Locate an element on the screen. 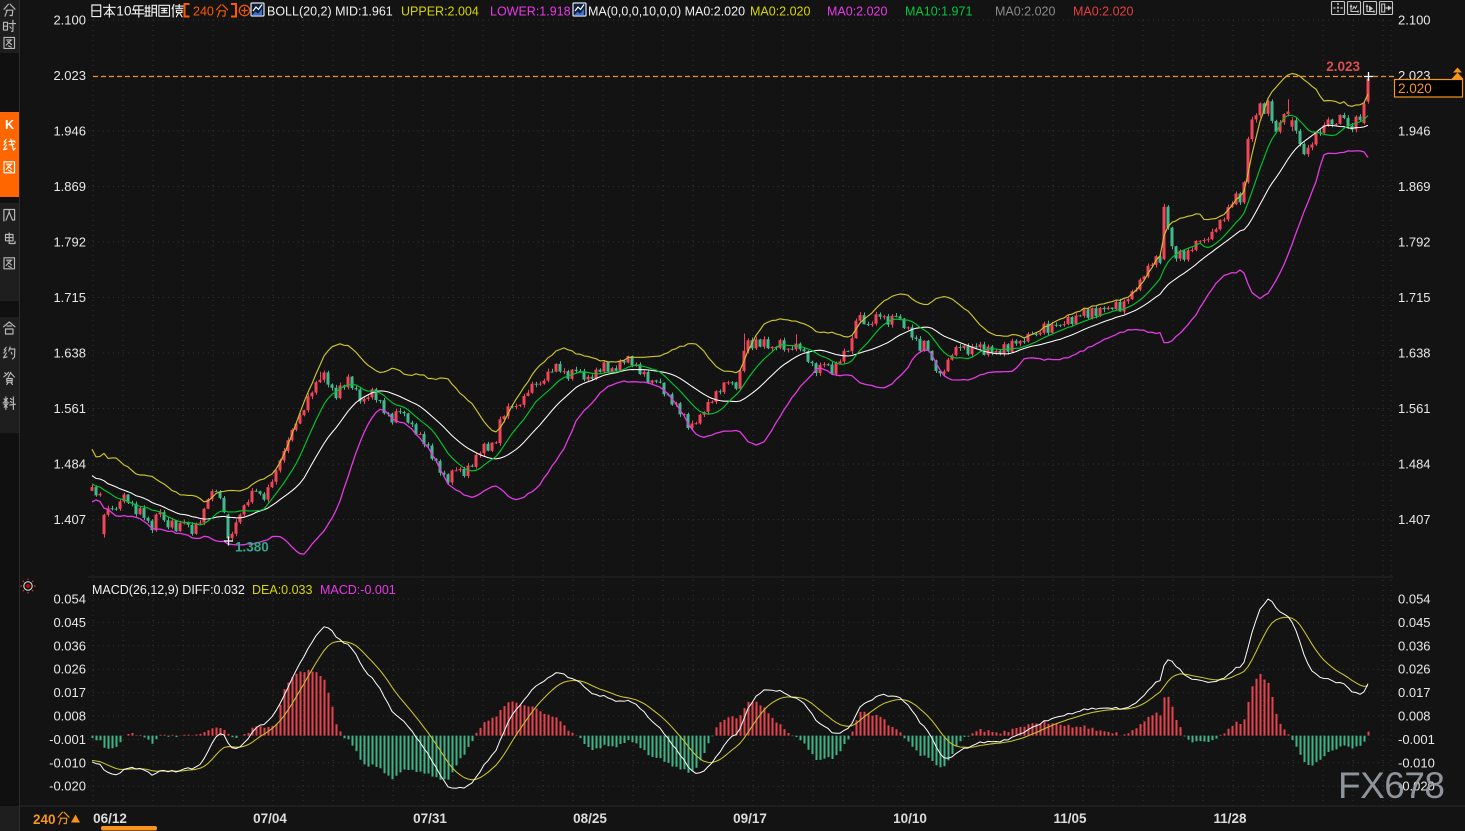  svg-text: 1.380 is located at coordinates (252, 547).